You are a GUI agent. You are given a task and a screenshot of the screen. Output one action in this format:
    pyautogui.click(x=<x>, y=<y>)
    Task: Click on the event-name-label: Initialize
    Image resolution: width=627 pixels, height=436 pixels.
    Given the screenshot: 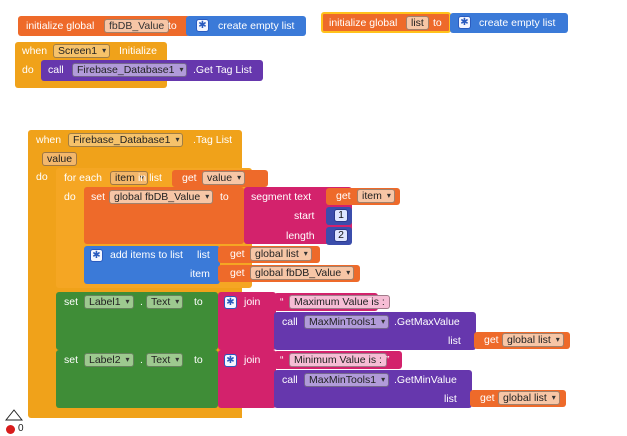 What is the action you would take?
    pyautogui.click(x=138, y=51)
    